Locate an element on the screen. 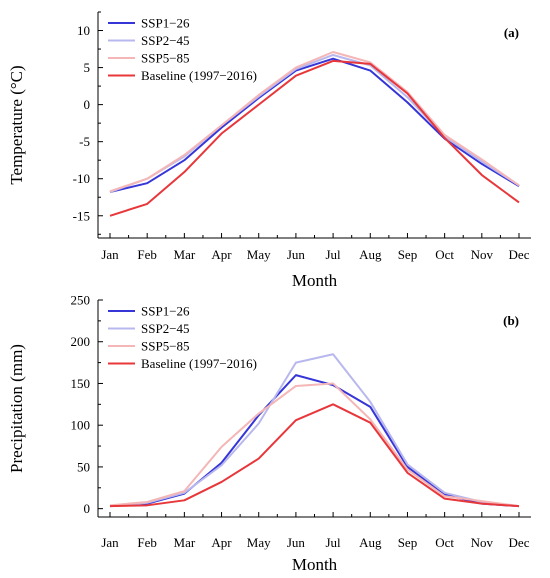  y-axis-title: Precipitation (mm) is located at coordinates (16, 408).